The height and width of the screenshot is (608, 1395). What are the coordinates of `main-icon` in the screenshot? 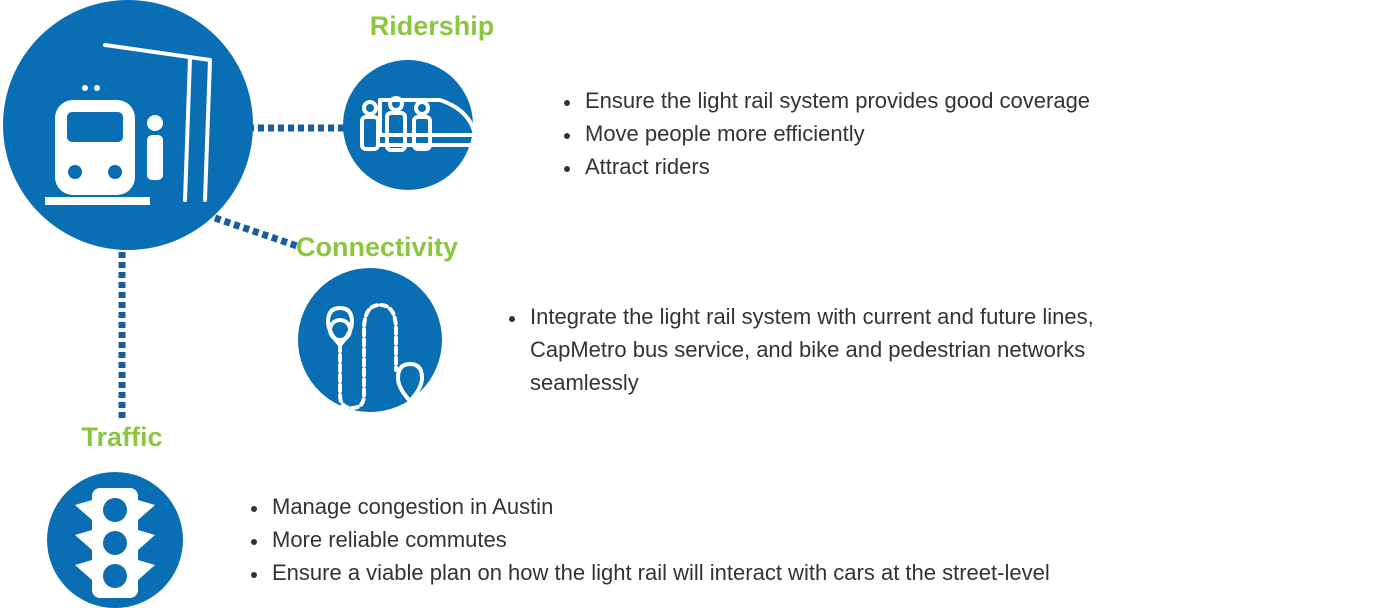 It's located at (128, 125).